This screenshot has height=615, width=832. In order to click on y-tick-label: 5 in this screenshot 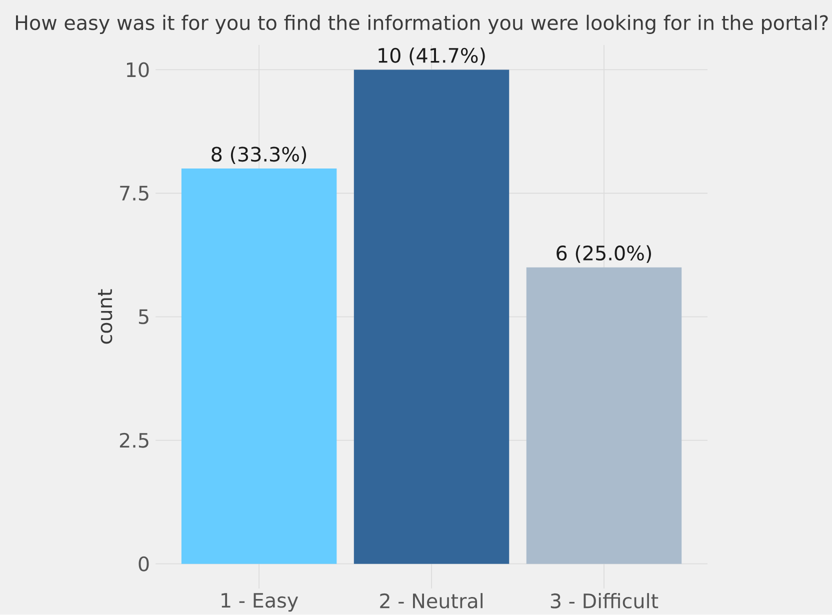, I will do `click(143, 317)`.